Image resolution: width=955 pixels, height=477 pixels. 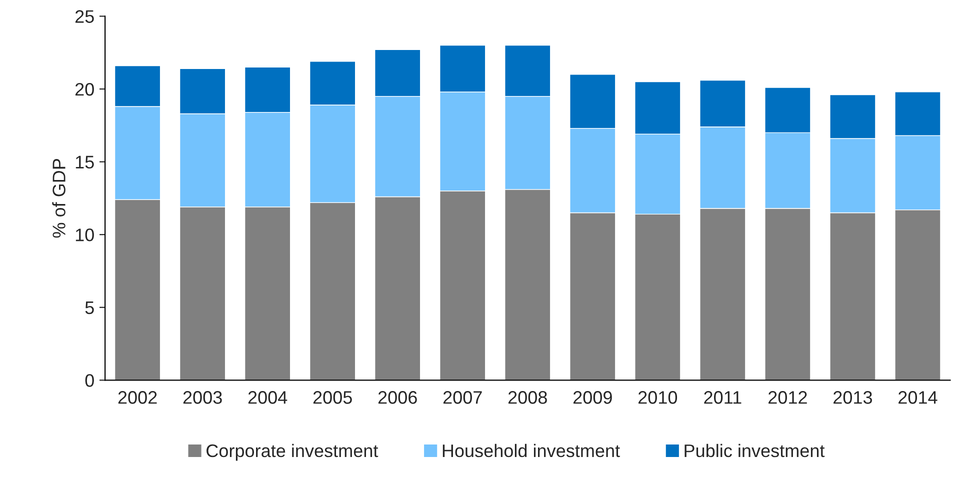 I want to click on y-tick-label: 25, so click(x=84, y=16).